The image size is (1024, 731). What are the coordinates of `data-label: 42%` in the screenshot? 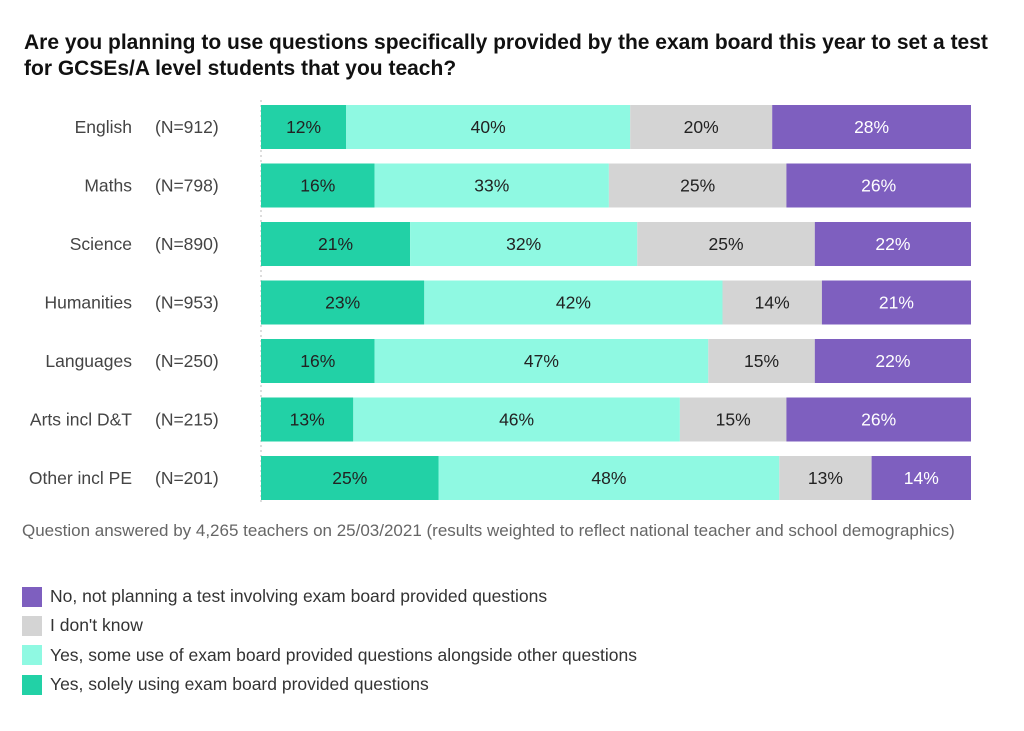 It's located at (573, 303).